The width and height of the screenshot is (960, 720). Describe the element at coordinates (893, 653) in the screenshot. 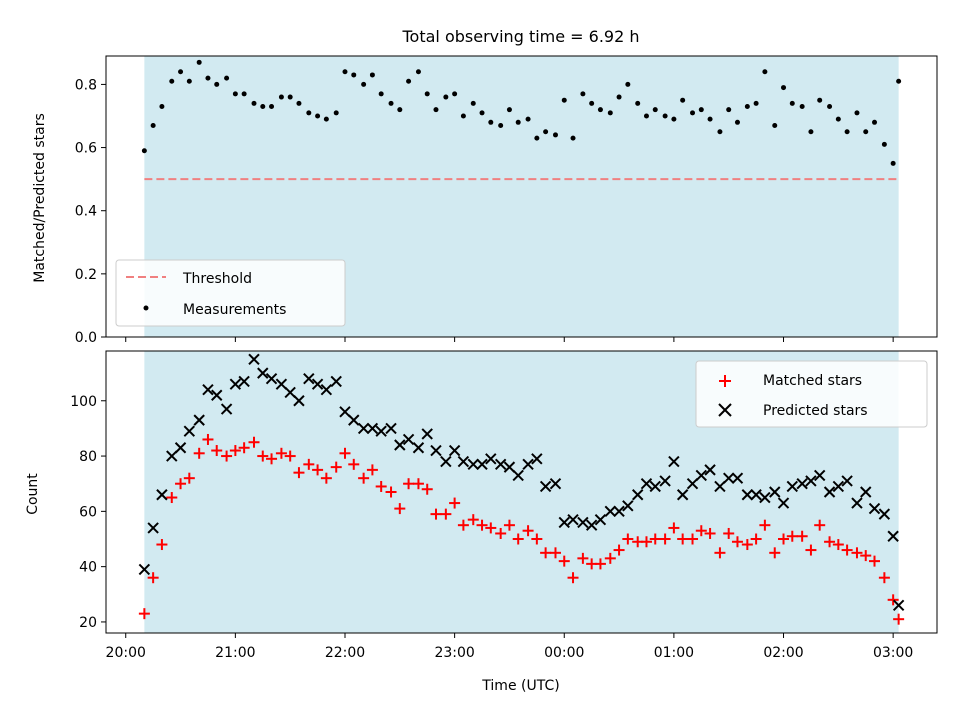

I see `x-tick-label: 03:00` at that location.